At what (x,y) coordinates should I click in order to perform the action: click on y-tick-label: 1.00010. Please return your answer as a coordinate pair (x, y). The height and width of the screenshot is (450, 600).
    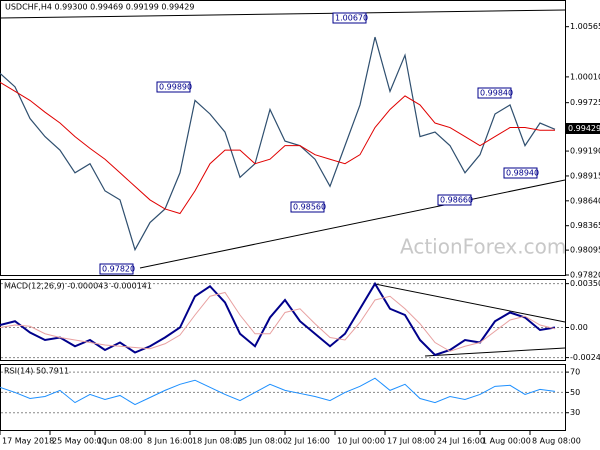
    Looking at the image, I should click on (585, 76).